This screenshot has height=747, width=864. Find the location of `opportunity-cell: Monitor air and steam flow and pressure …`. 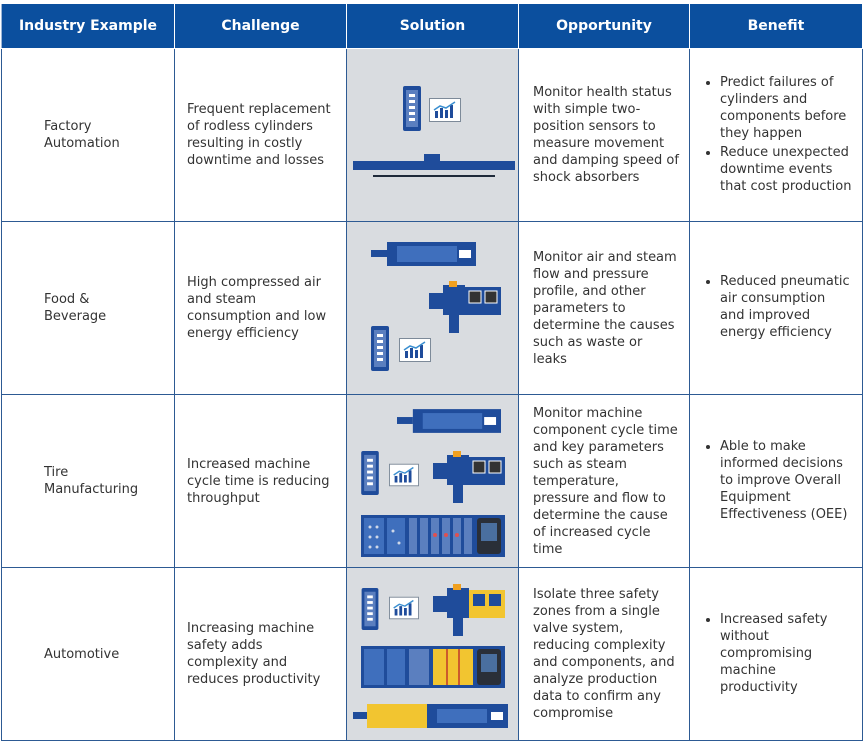

opportunity-cell: Monitor air and steam flow and pressure … is located at coordinates (604, 308).